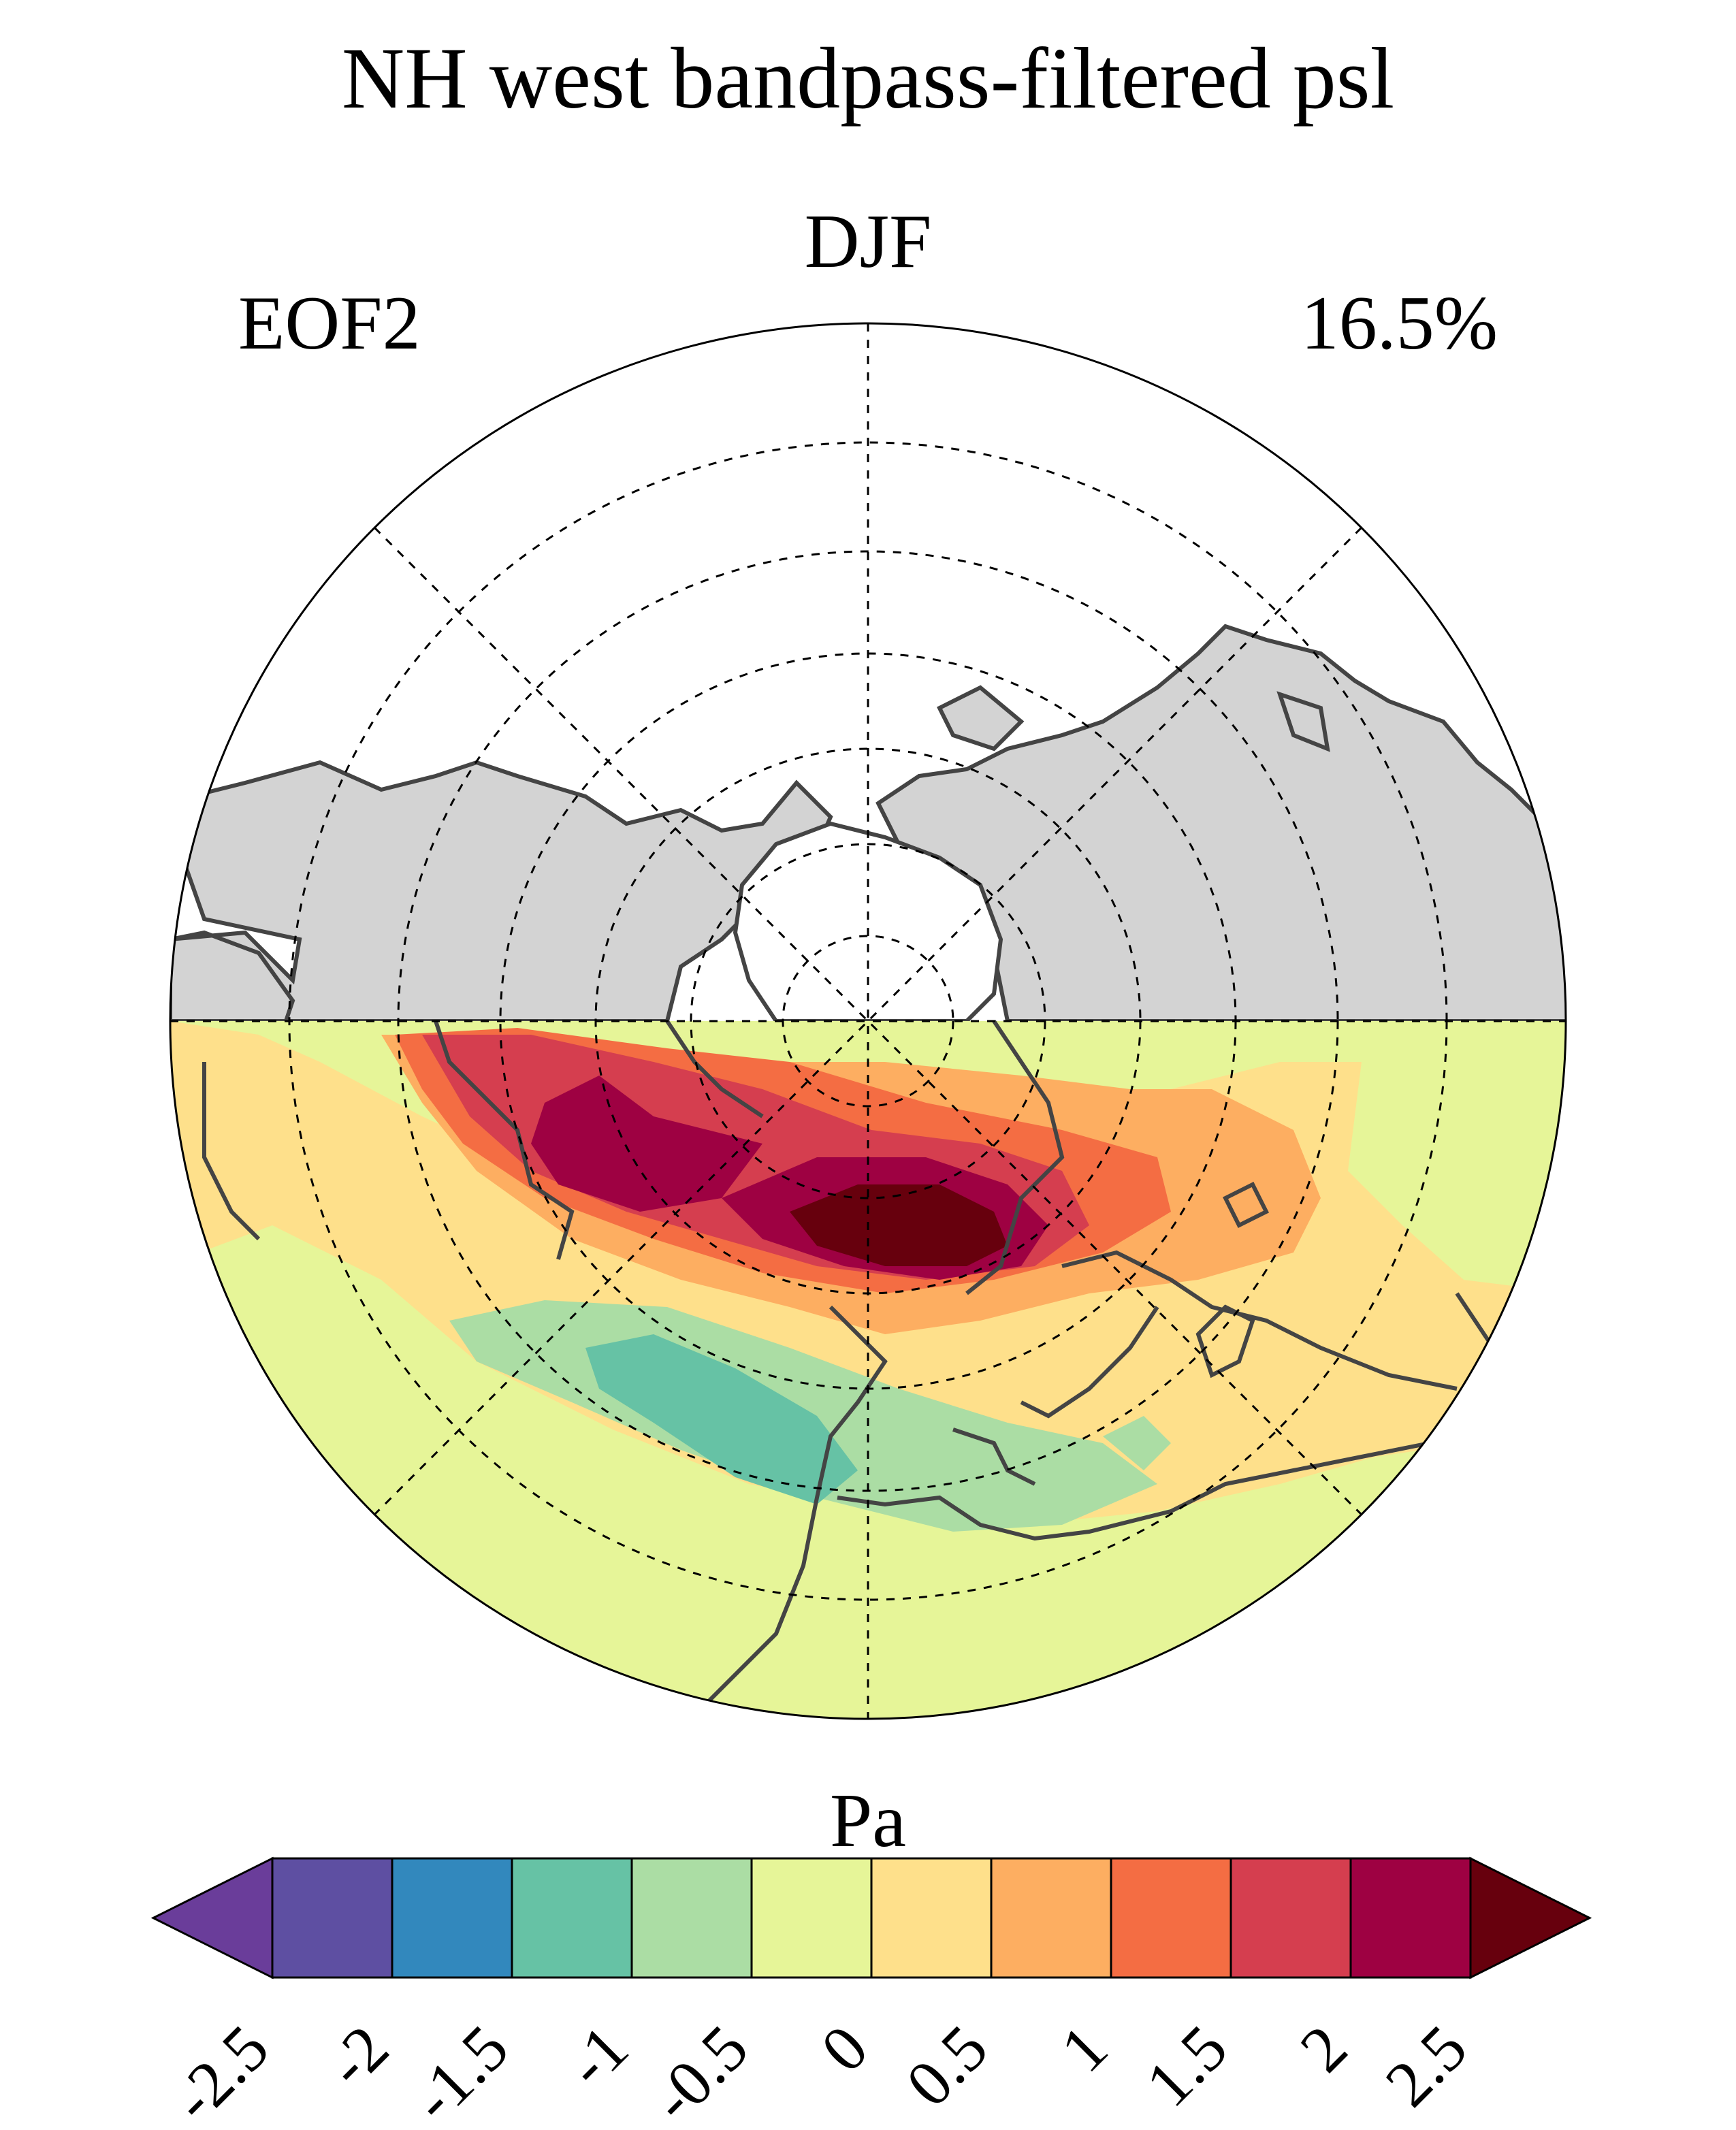  What do you see at coordinates (868, 922) in the screenshot?
I see `greenland` at bounding box center [868, 922].